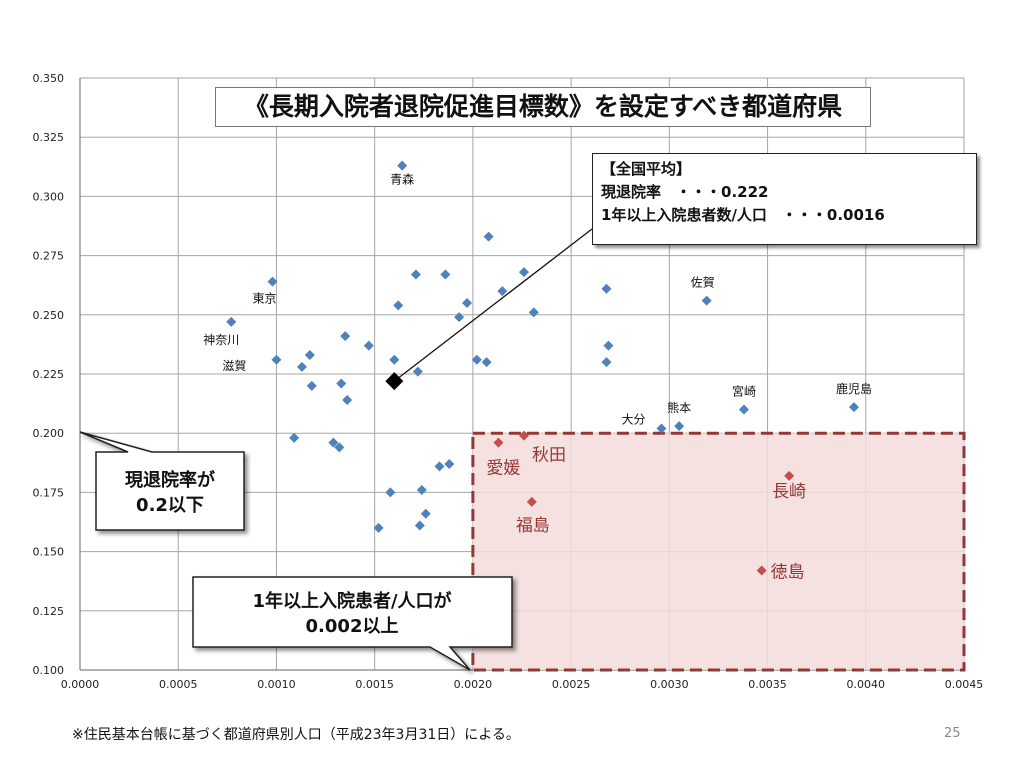  I want to click on y-tick-label: 0.275, so click(49, 256).